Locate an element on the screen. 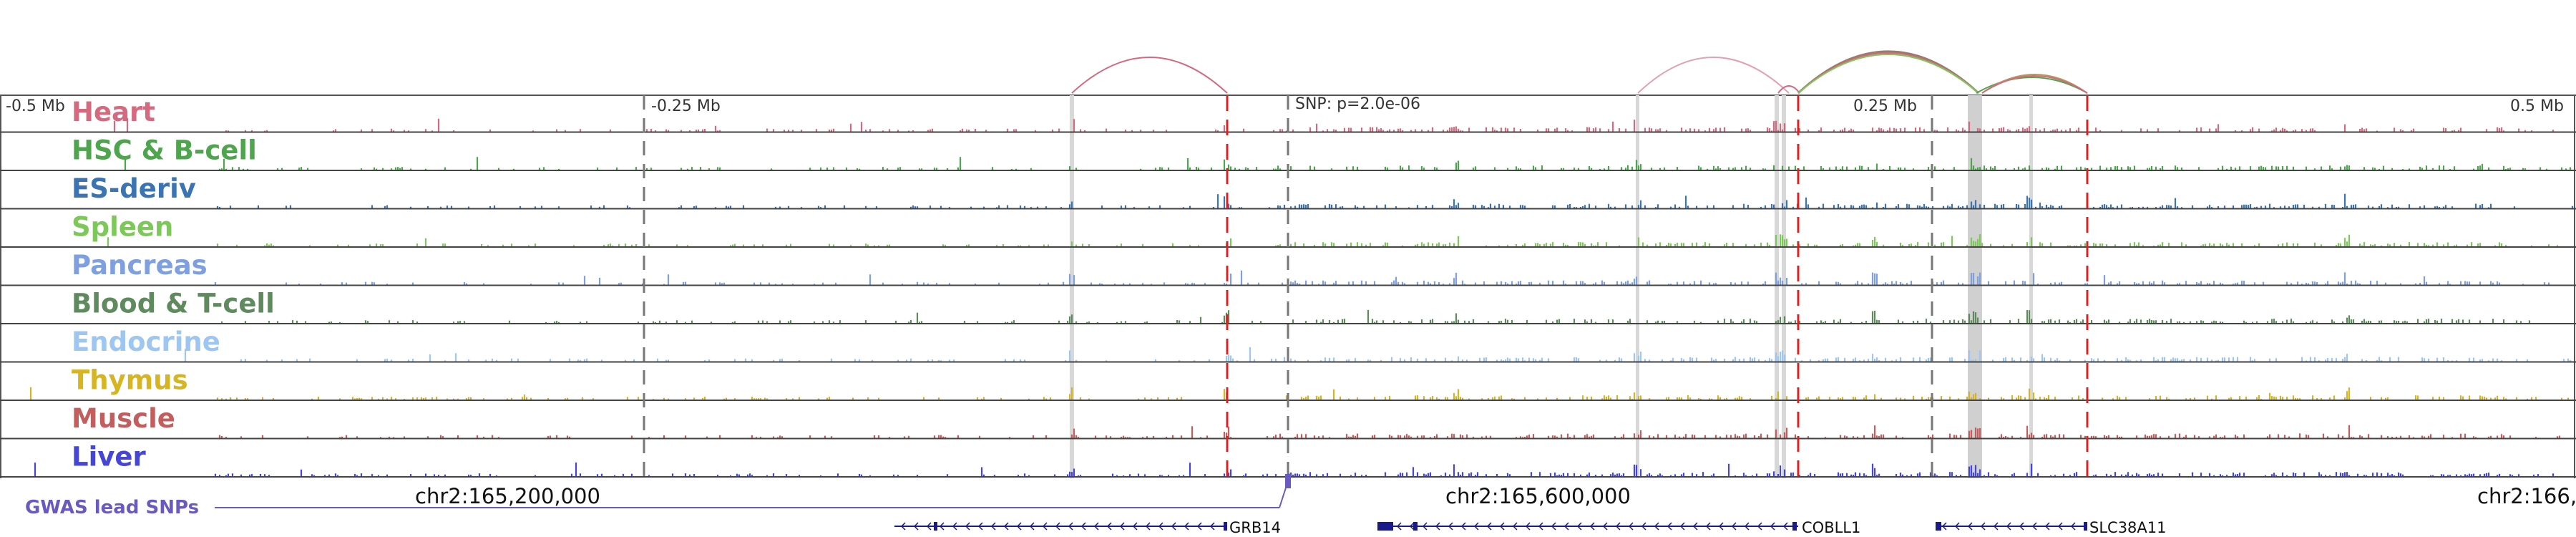 The width and height of the screenshot is (2576, 537). snp-pvalue-label: SNP: p=2.0e-06 is located at coordinates (1357, 104).